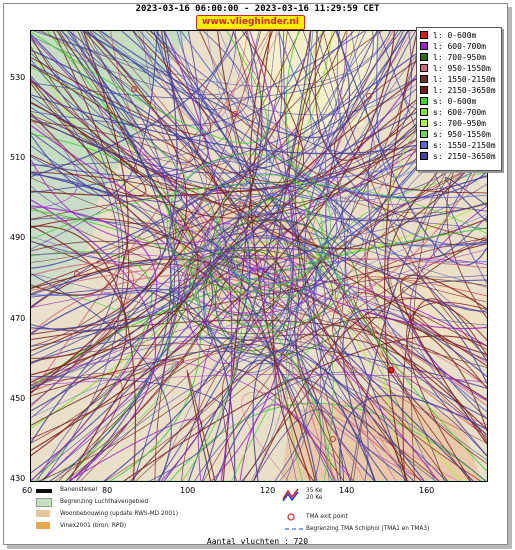  Describe the element at coordinates (107, 490) in the screenshot. I see `x-tick-label: 80` at that location.